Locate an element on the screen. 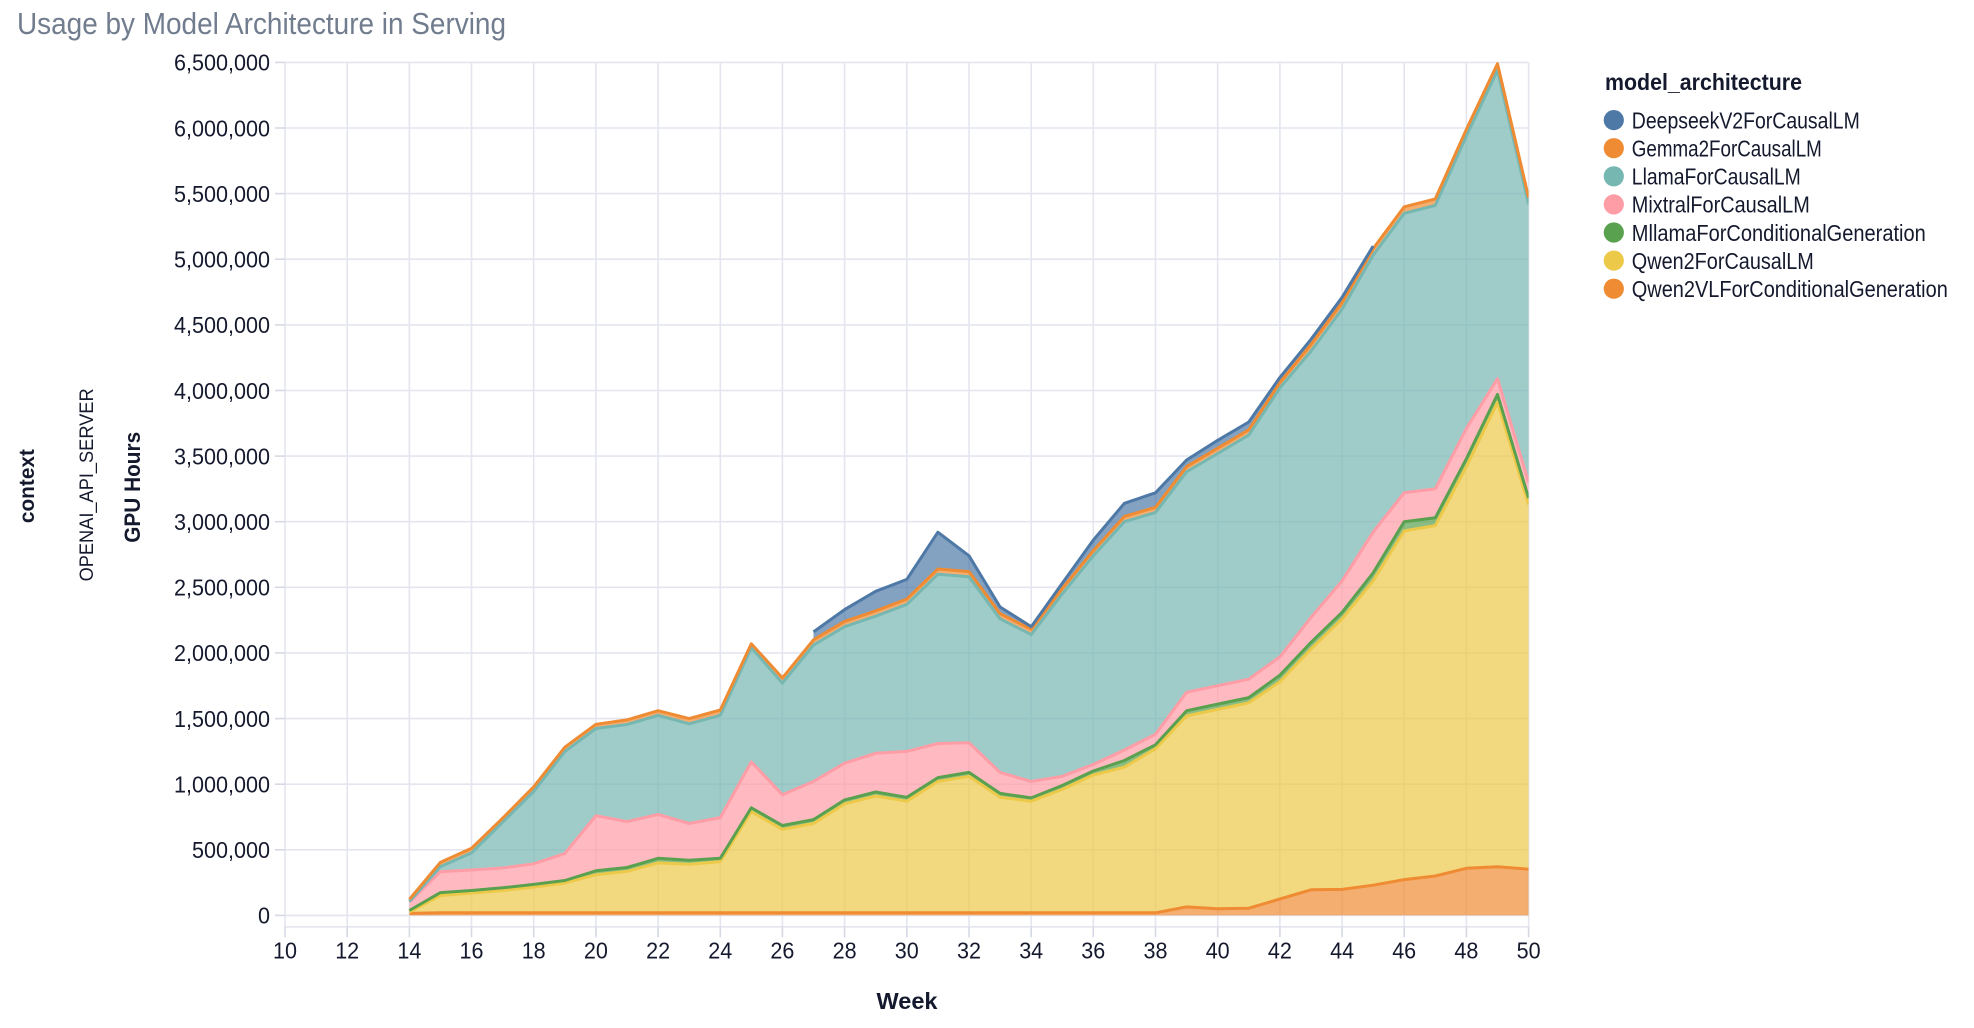 Image resolution: width=1974 pixels, height=1028 pixels. svg-text: 6,000,000 is located at coordinates (222, 128).